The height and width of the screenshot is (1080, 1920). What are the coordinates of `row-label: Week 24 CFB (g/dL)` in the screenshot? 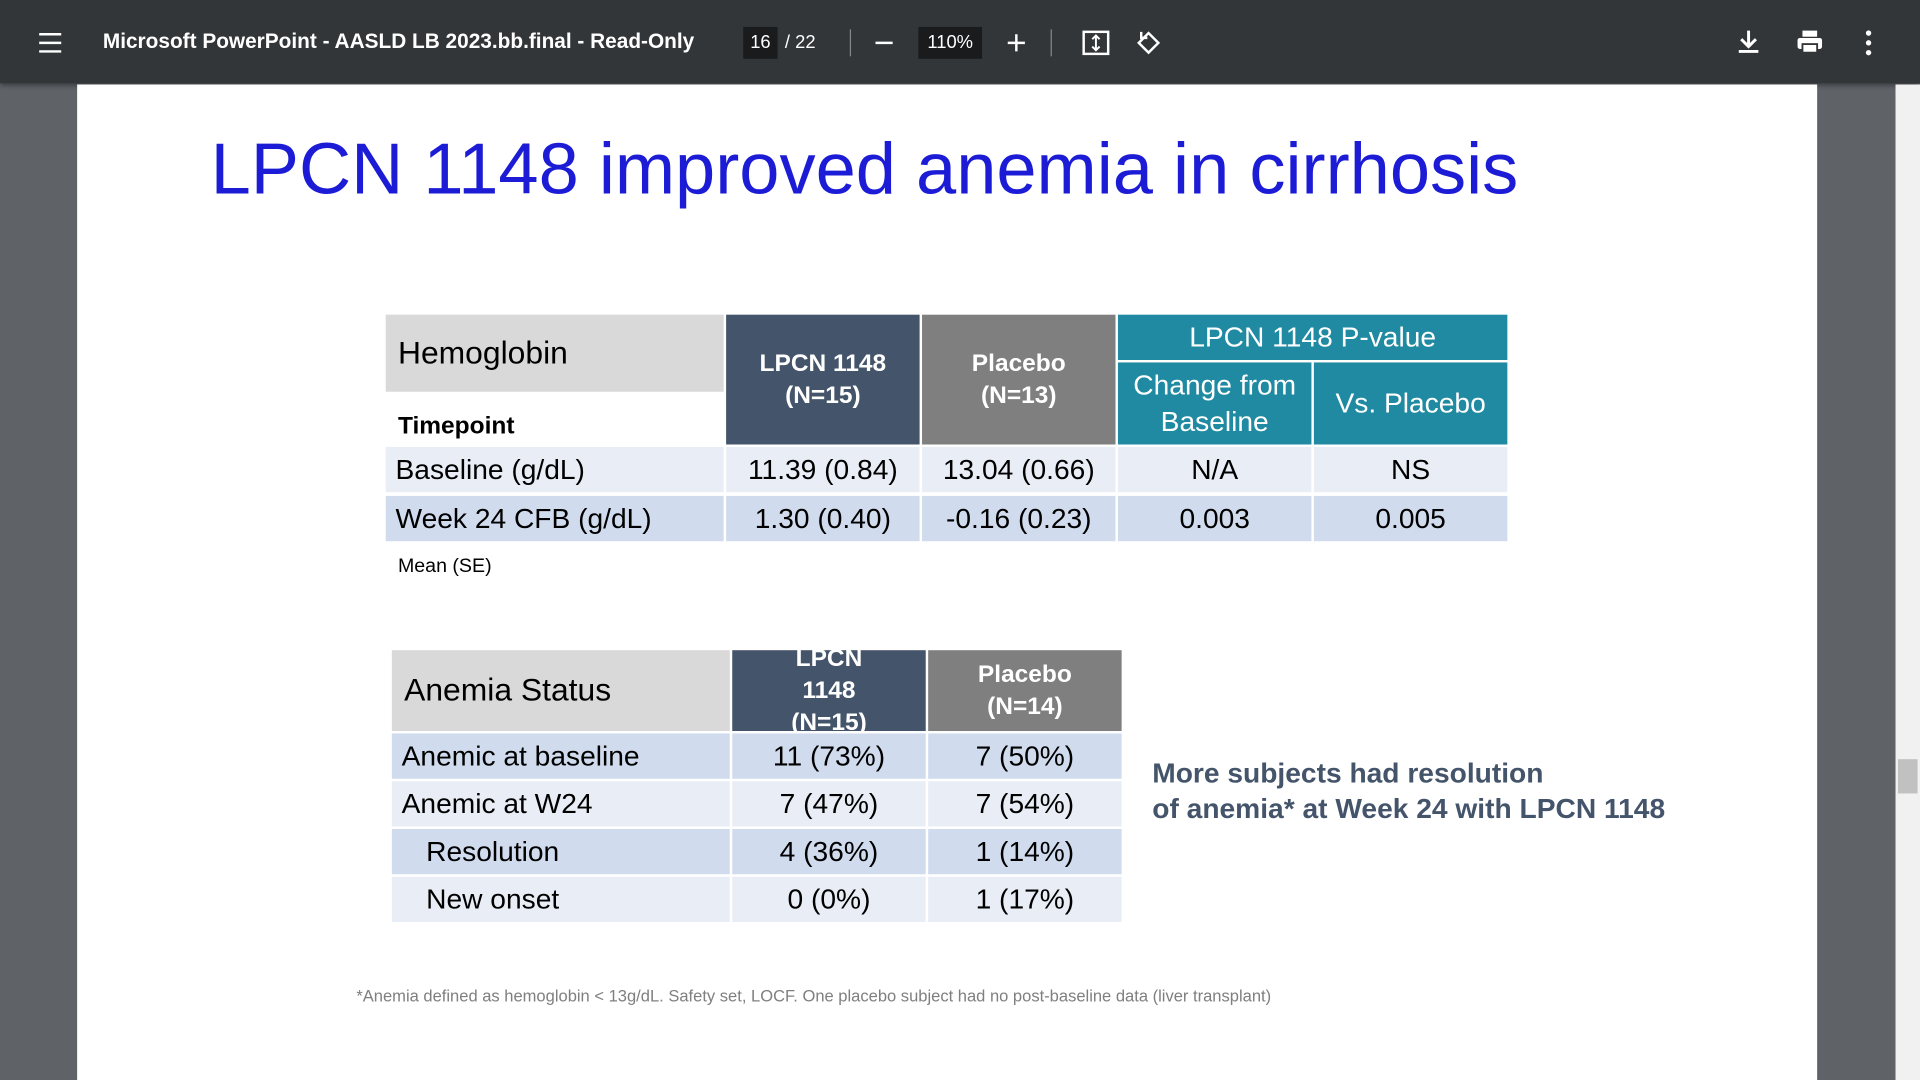 It's located at (554, 518).